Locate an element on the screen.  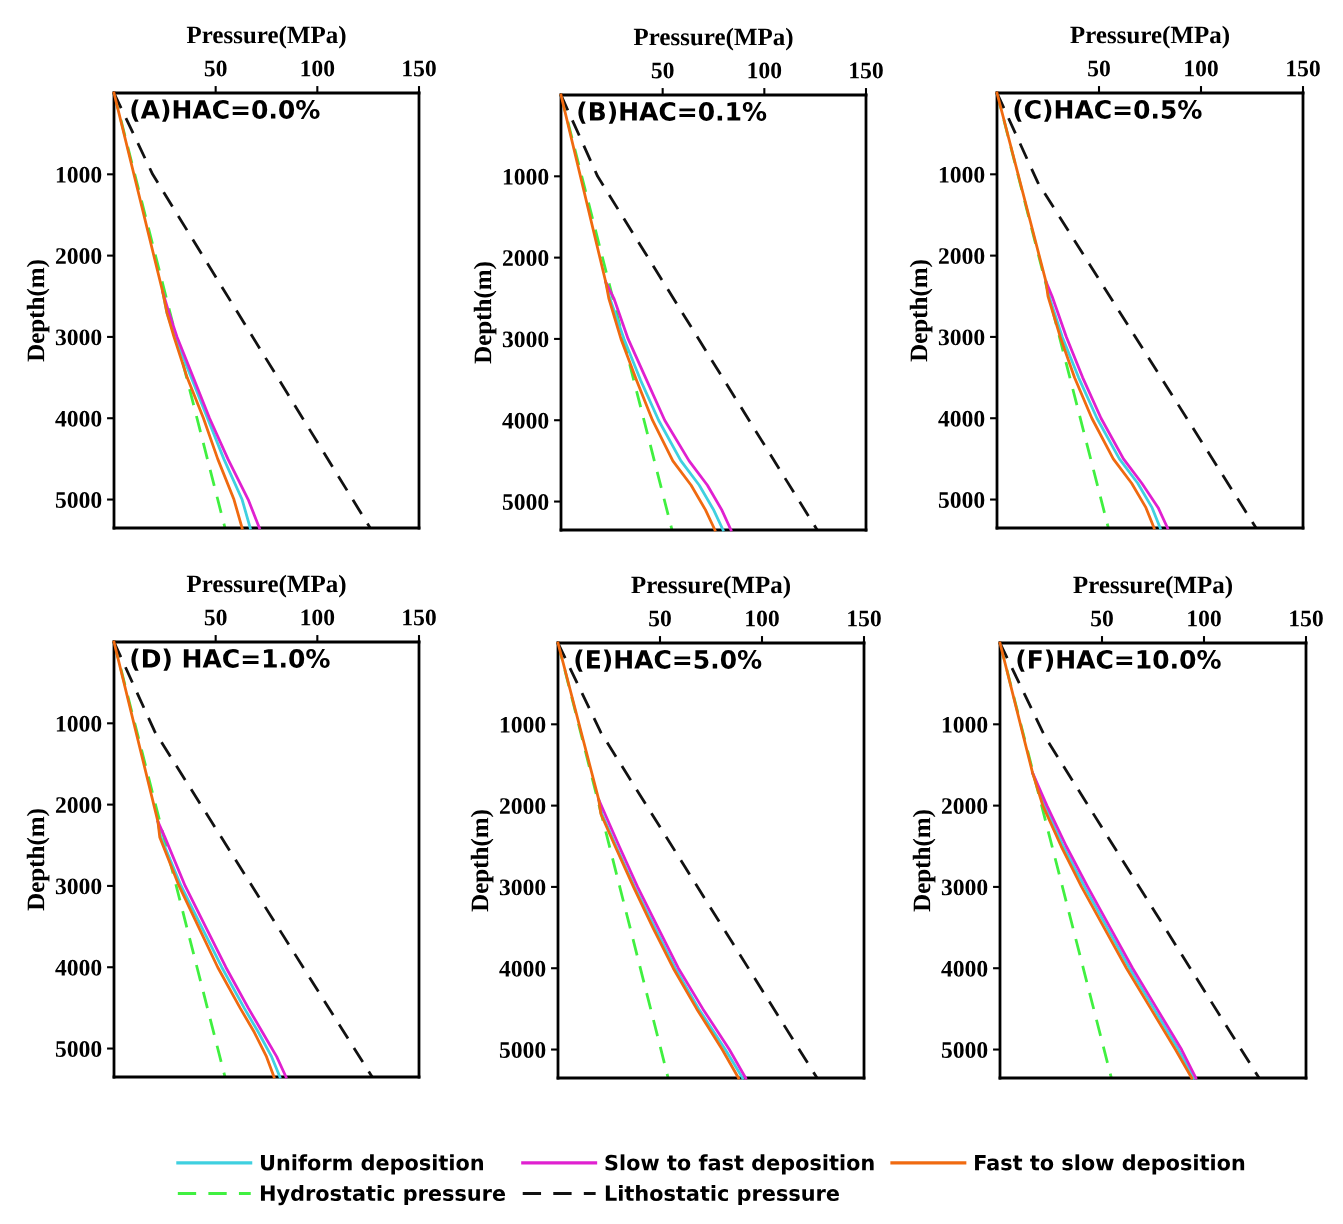
chart-title: (A)HAC=0.0% is located at coordinates (225, 110).